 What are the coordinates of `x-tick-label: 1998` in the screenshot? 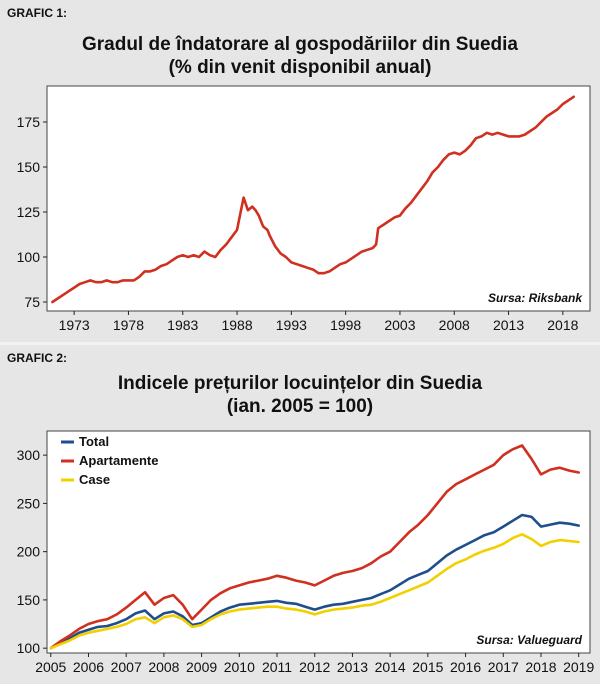 It's located at (345, 325).